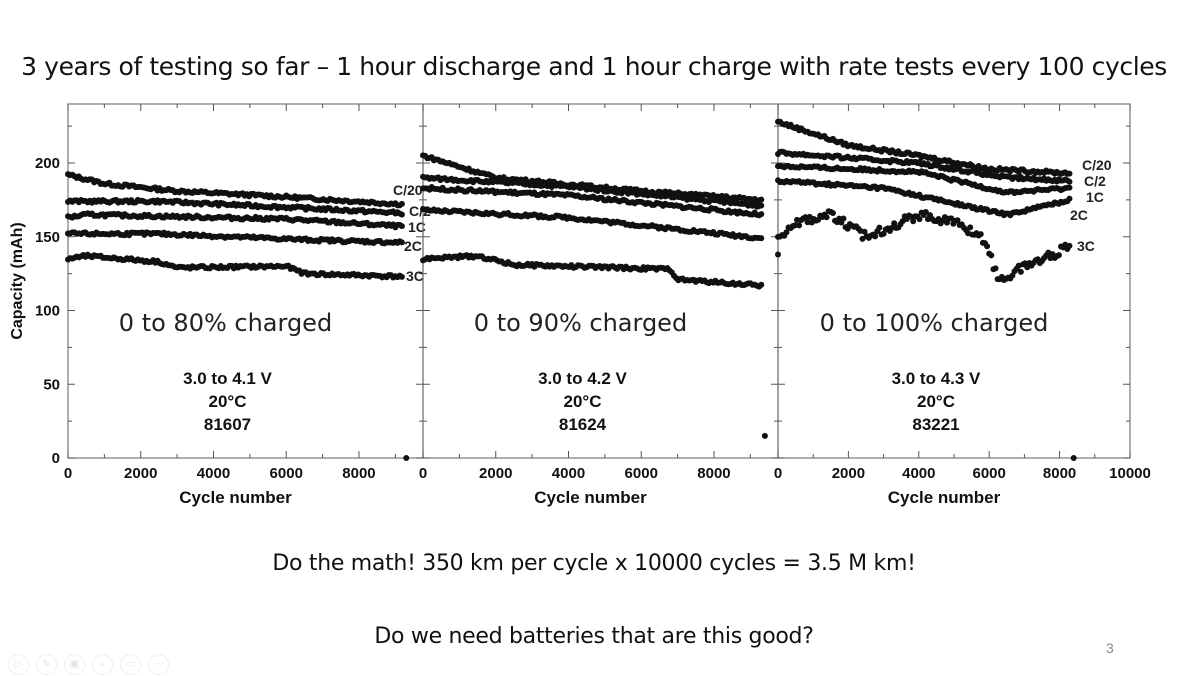  I want to click on y-tick-label: 0, so click(56, 458).